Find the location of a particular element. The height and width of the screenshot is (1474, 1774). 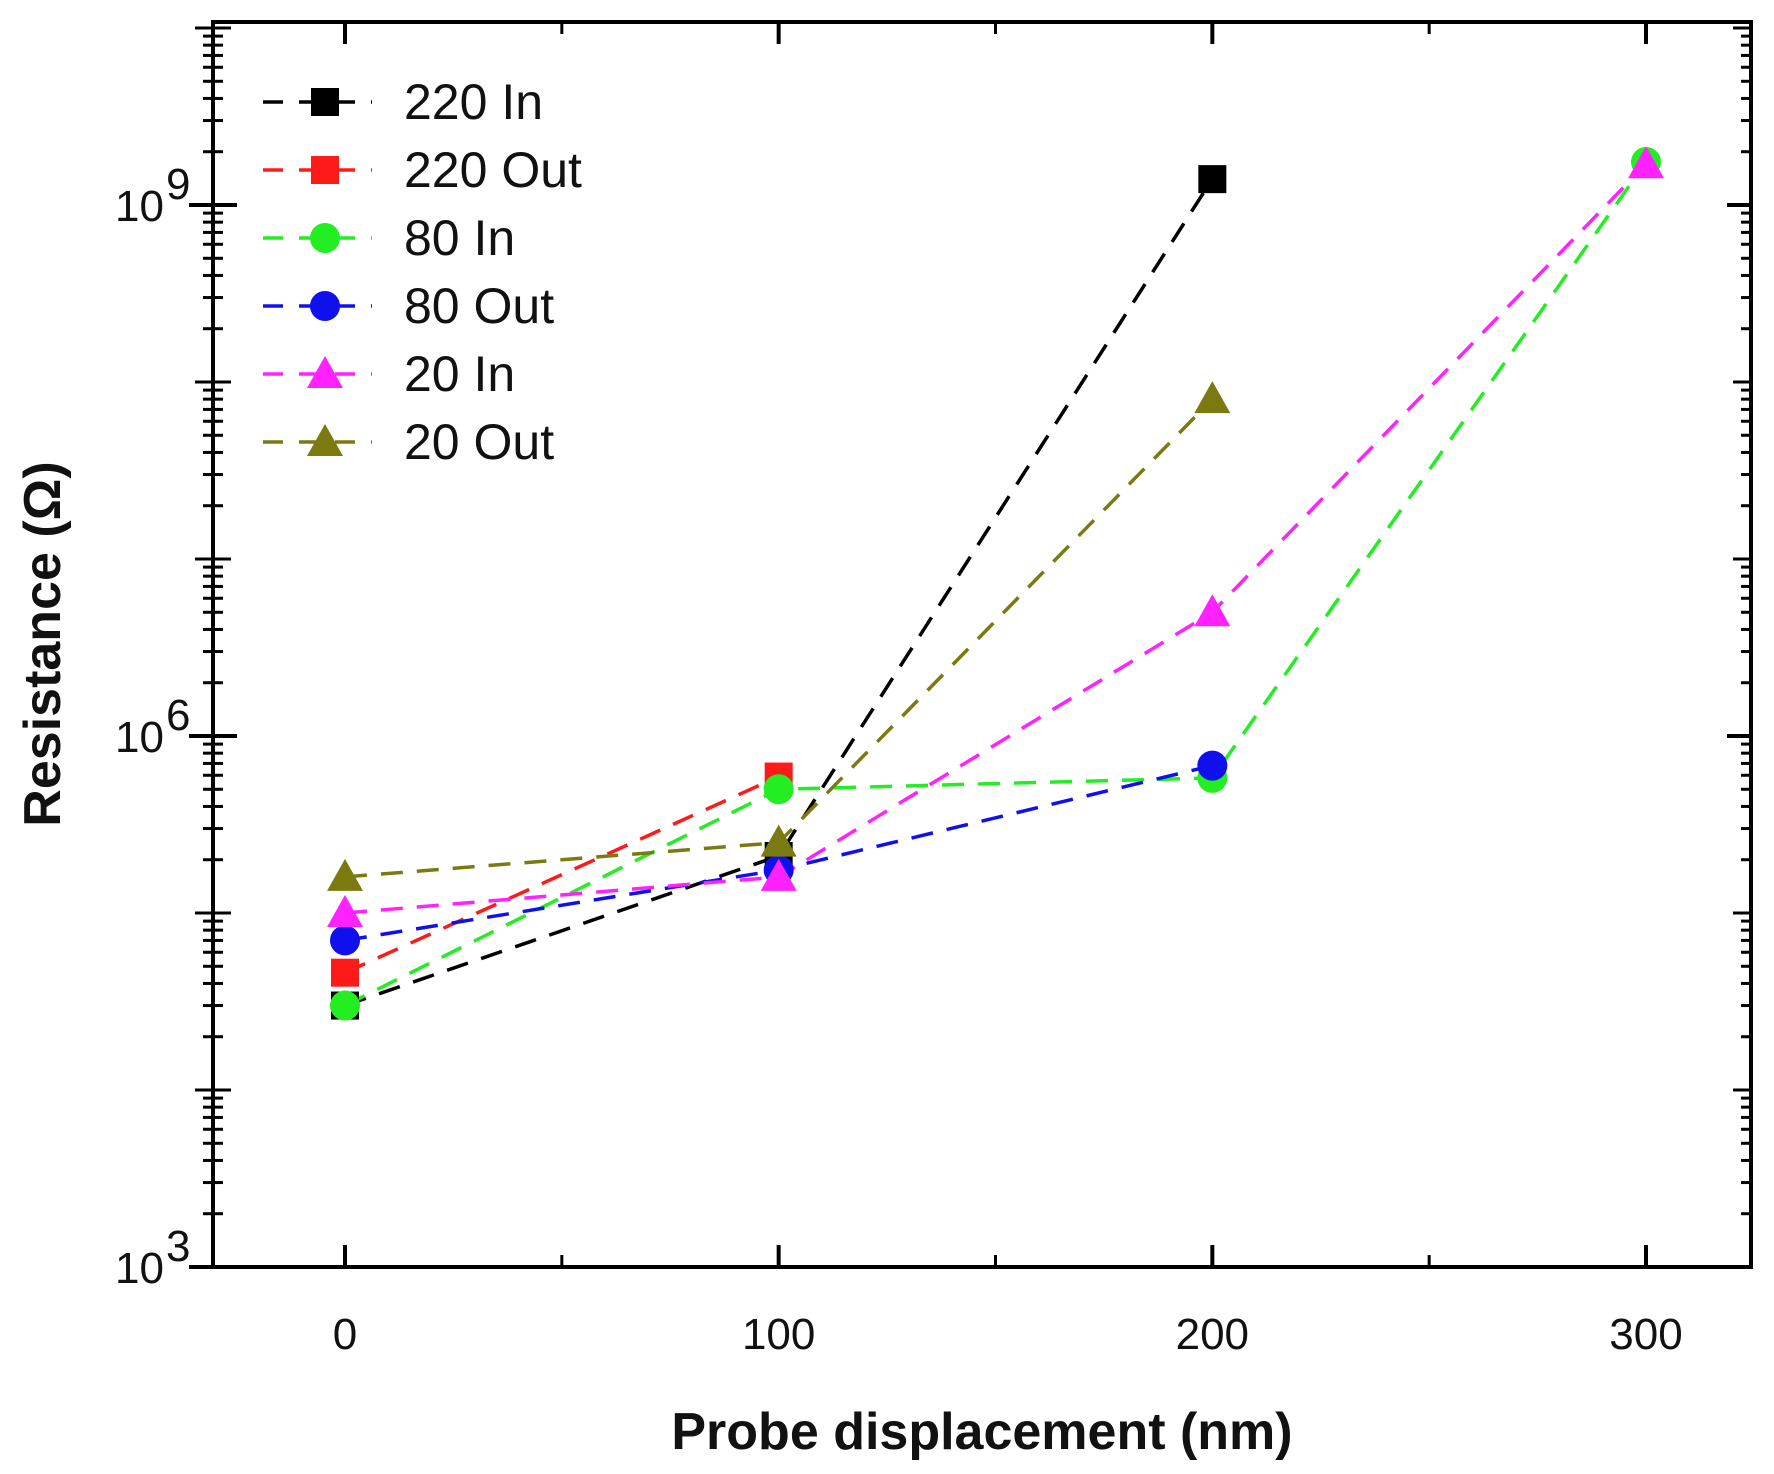

x-tick-label: 200 is located at coordinates (1212, 1334).